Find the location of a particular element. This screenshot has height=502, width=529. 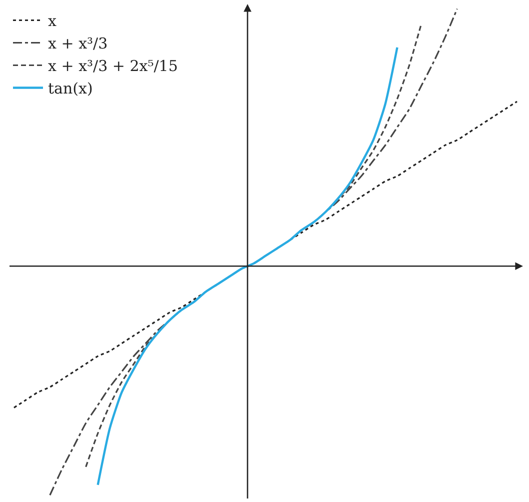

legend-label: x + x³/3 + 2x⁵/15 is located at coordinates (113, 66).